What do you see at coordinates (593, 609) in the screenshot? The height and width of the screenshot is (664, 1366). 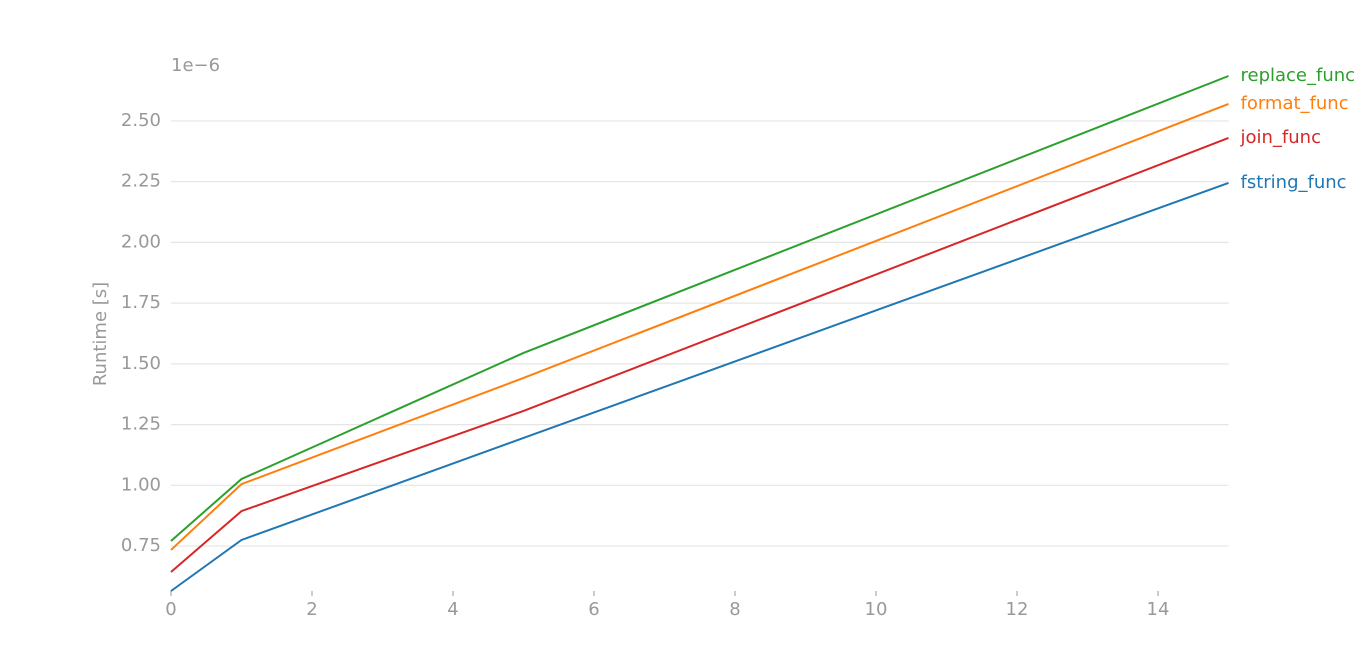 I see `x-tick-label: 6` at bounding box center [593, 609].